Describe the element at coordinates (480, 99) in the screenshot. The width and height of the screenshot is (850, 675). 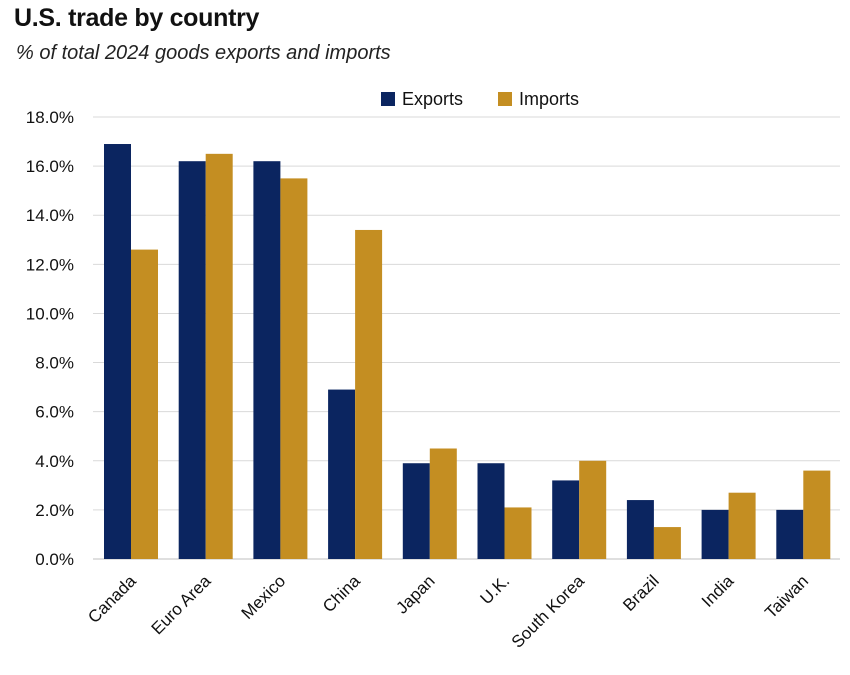
I see `legend: Exports Imports` at that location.